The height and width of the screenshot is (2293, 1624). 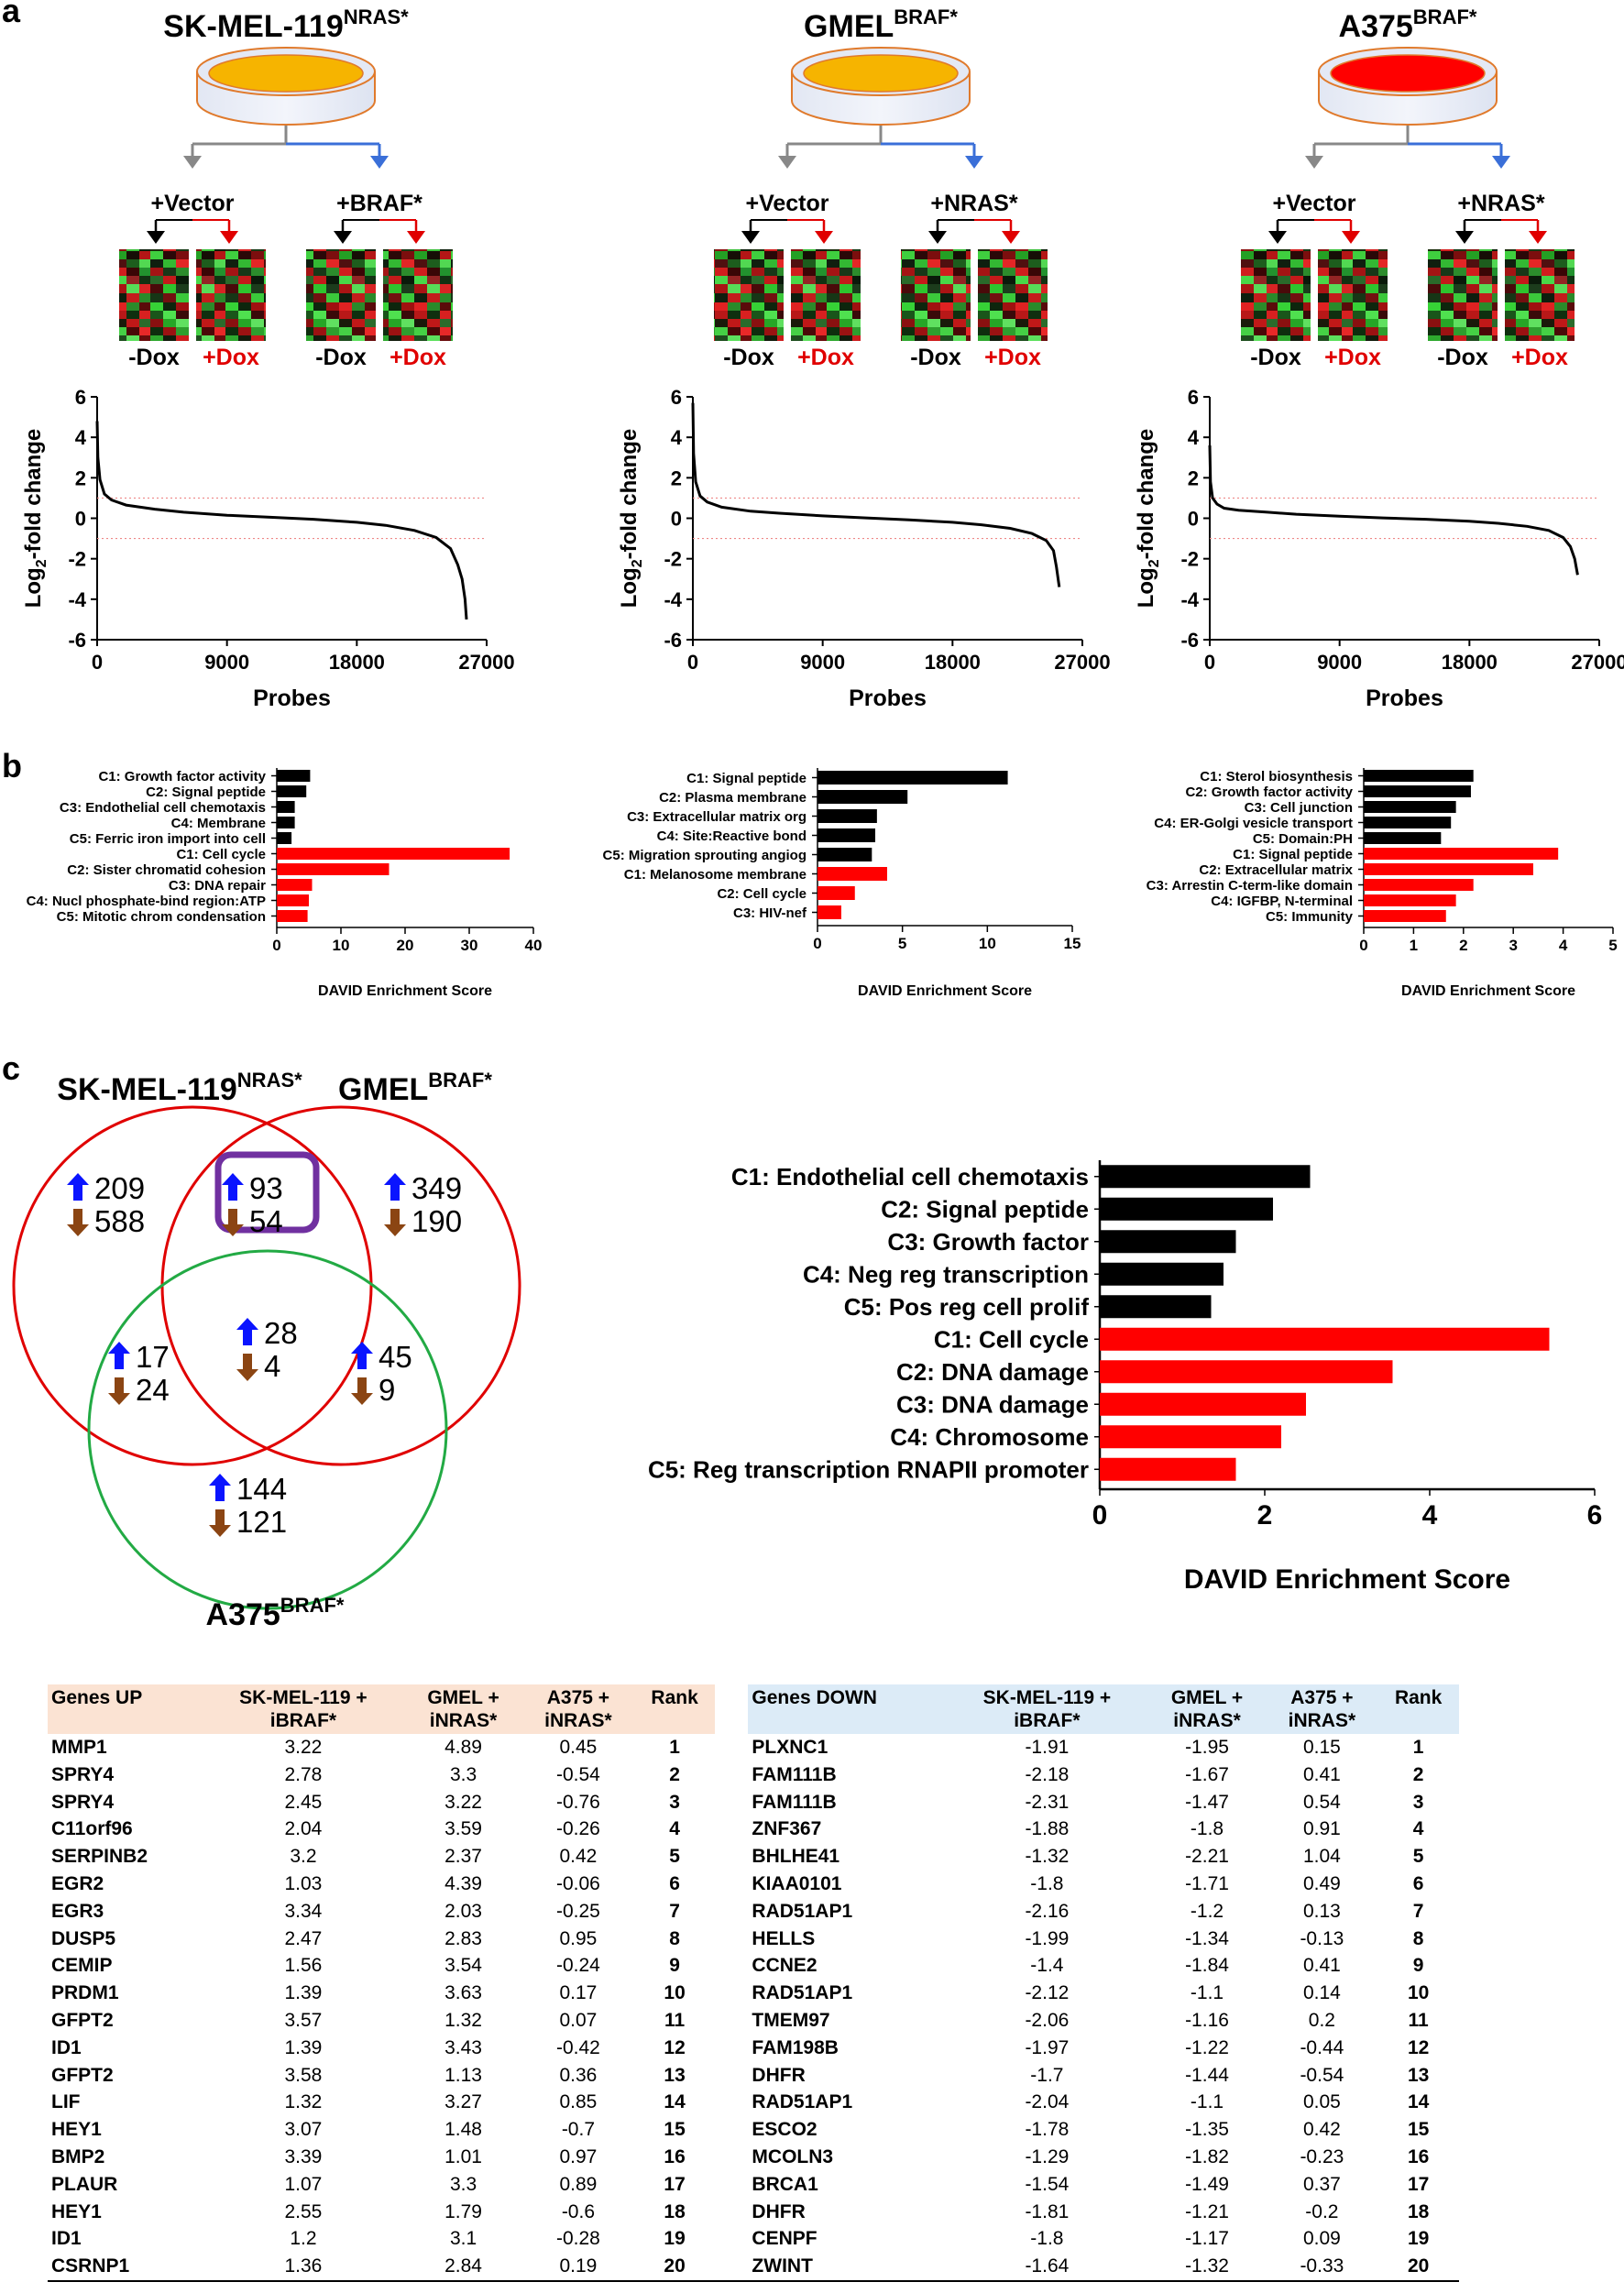 I want to click on table-cell: 0.85, so click(x=578, y=2102).